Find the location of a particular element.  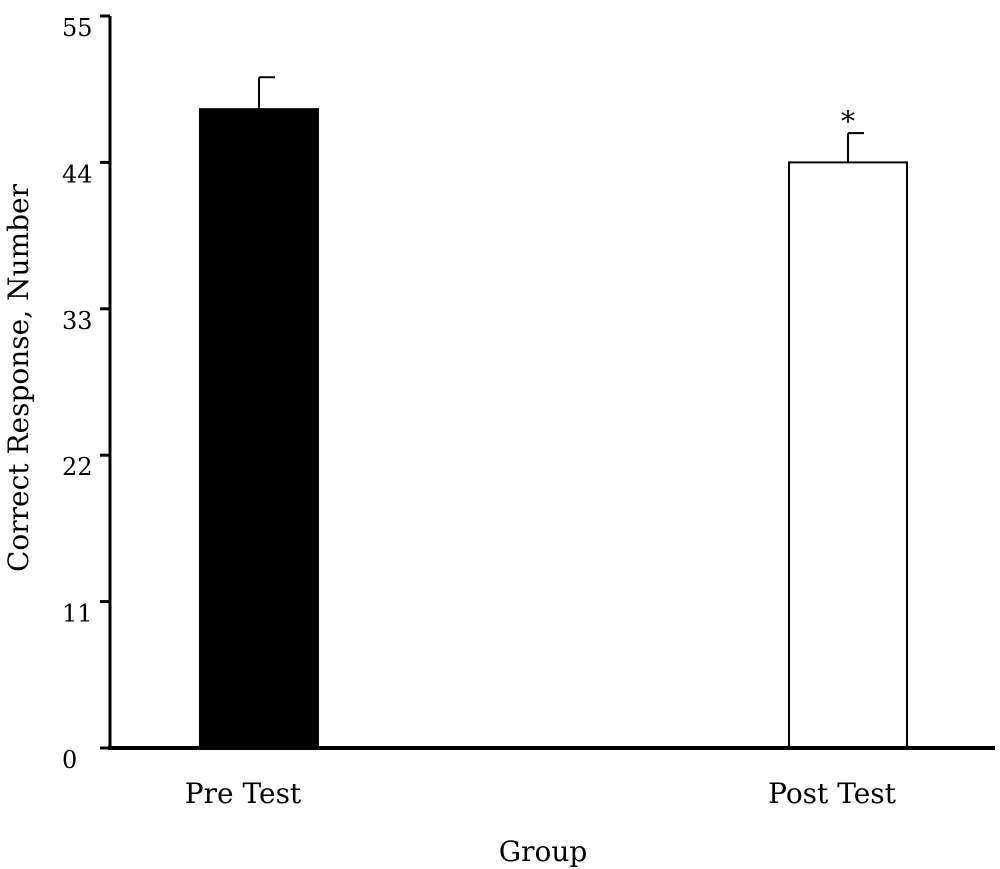

y-tick-label: 33 is located at coordinates (77, 321).